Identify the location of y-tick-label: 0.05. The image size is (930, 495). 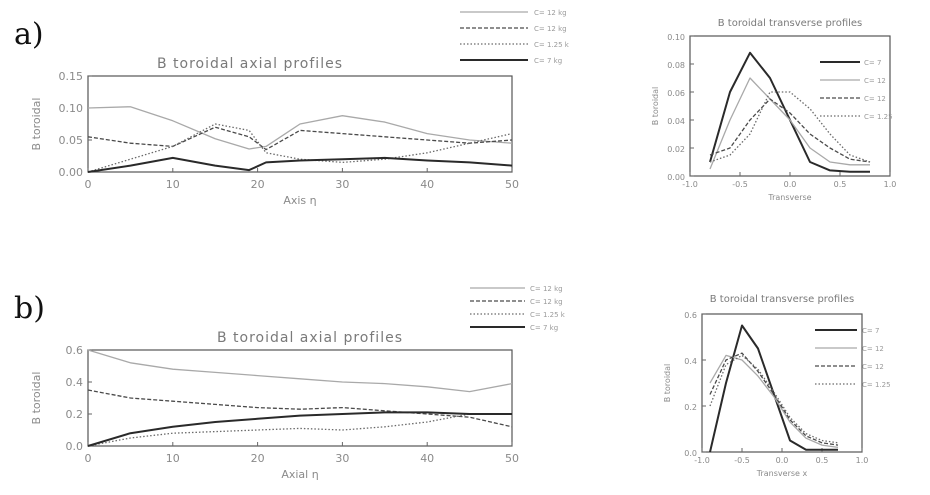
(71, 140).